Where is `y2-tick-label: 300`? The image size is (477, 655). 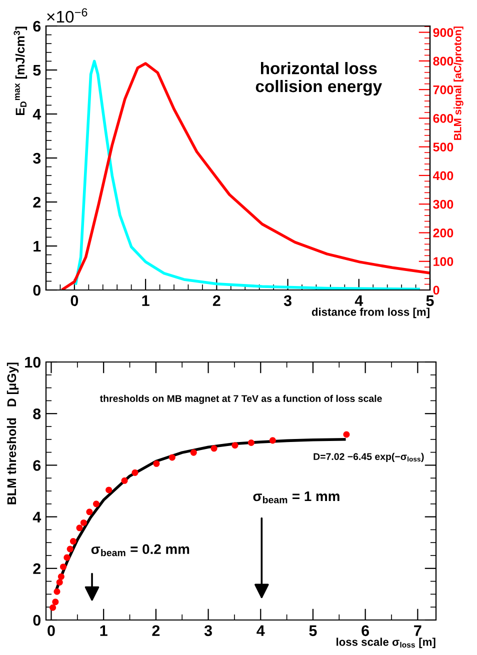 y2-tick-label: 300 is located at coordinates (443, 204).